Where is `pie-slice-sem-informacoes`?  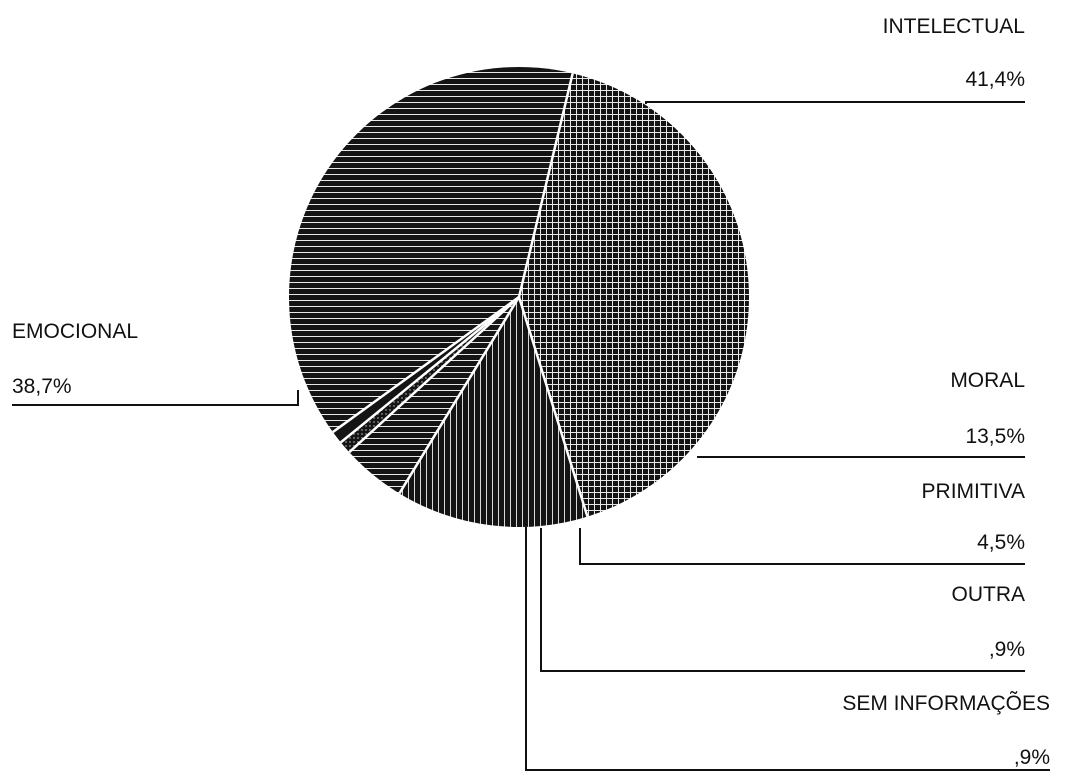
pie-slice-sem-informacoes is located at coordinates (425, 370).